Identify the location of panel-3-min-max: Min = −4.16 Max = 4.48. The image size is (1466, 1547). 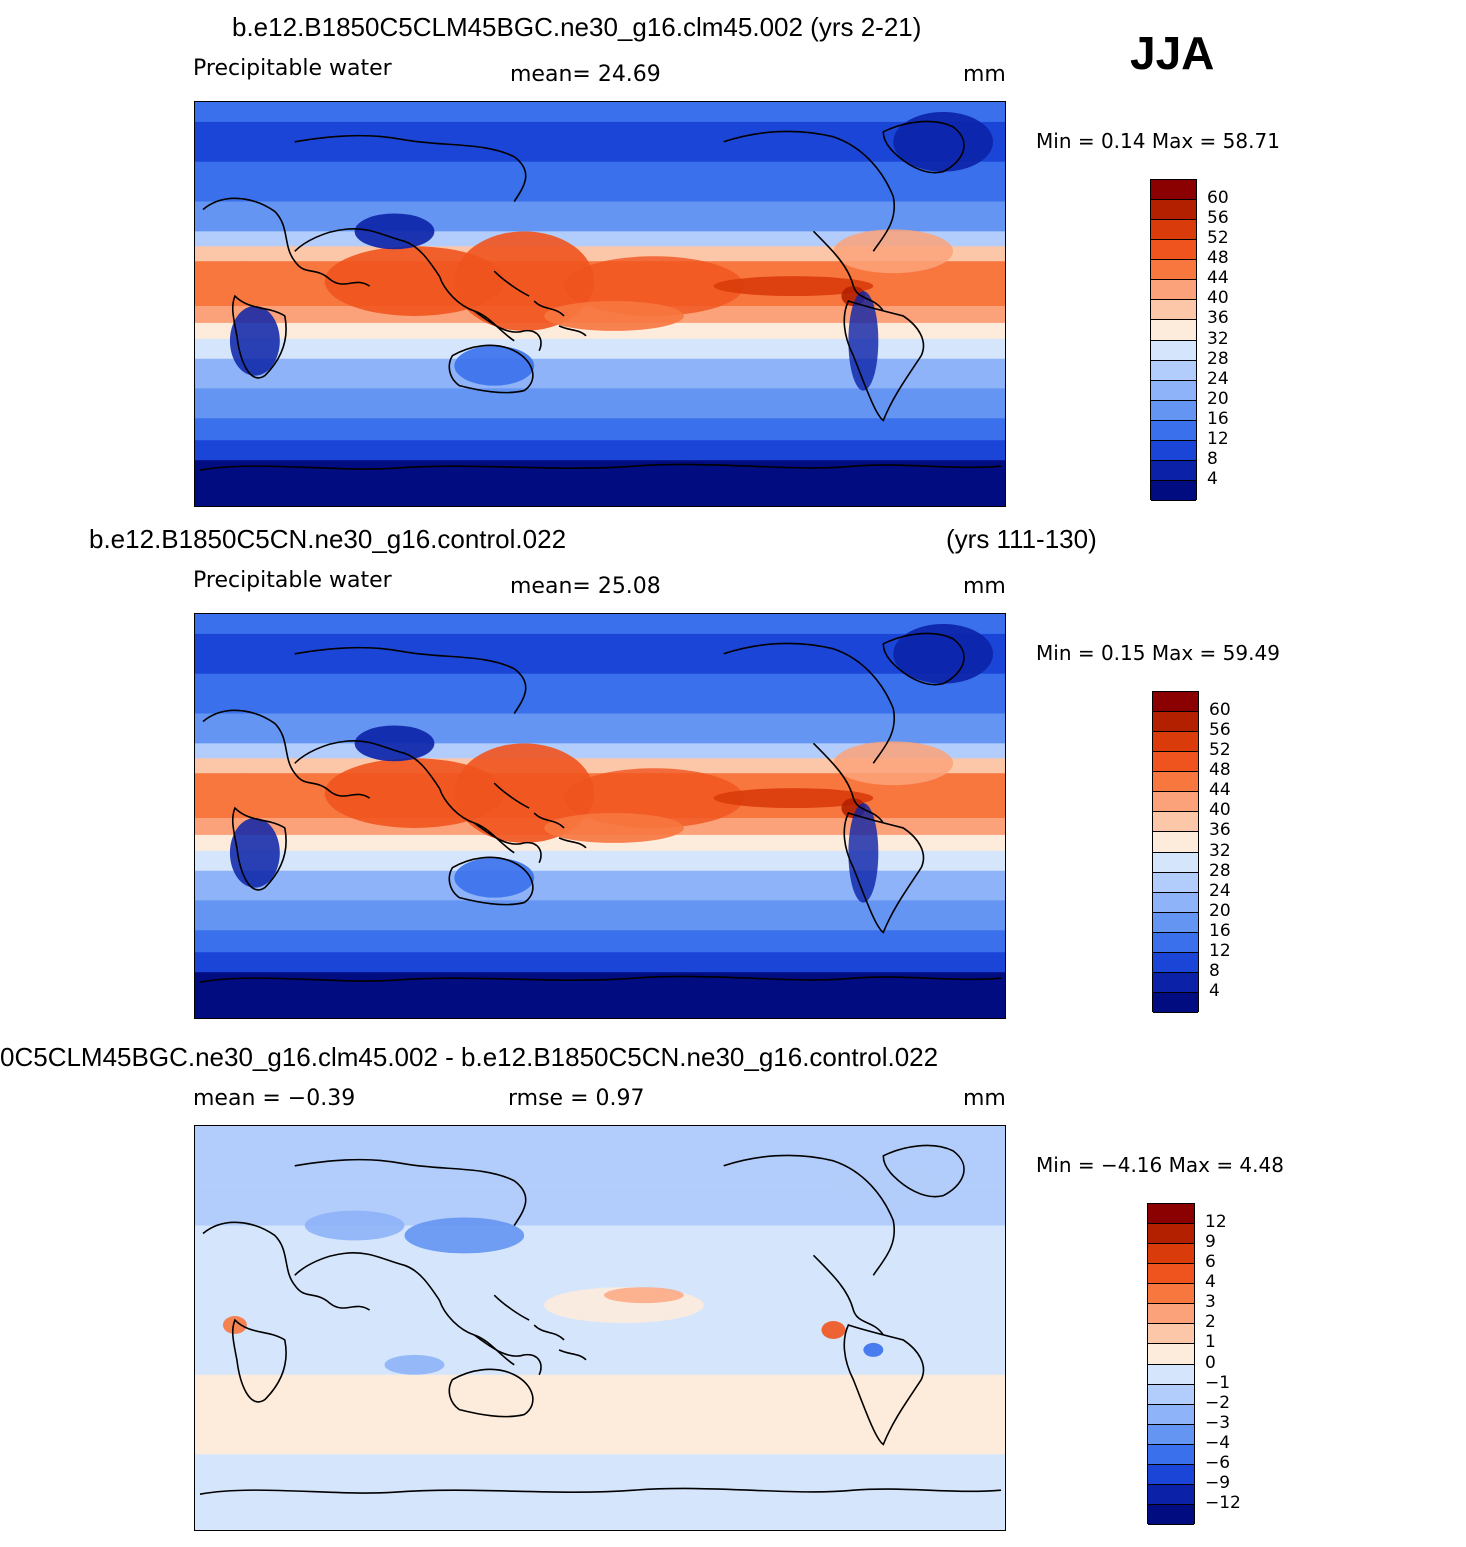
(1160, 1165).